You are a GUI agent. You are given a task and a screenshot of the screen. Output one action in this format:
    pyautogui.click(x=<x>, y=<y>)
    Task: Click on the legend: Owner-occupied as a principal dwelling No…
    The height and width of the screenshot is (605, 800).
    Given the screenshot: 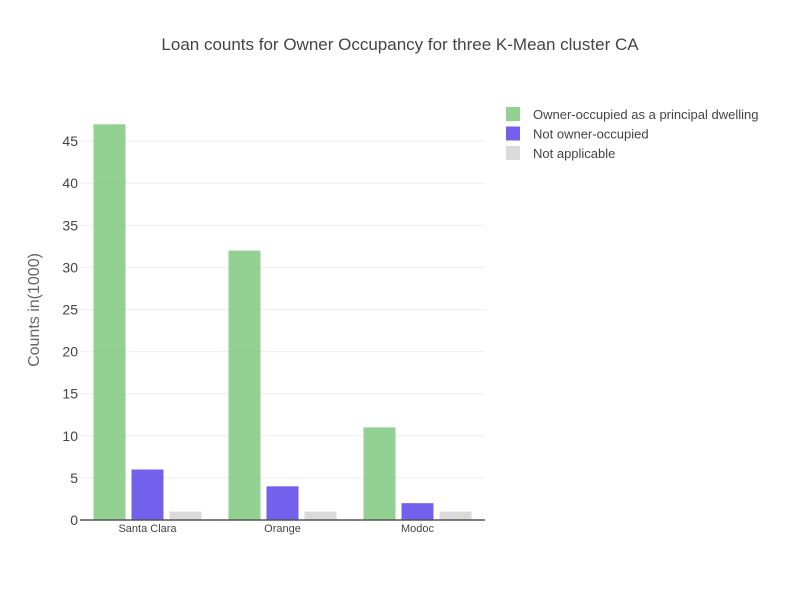 What is the action you would take?
    pyautogui.click(x=632, y=134)
    